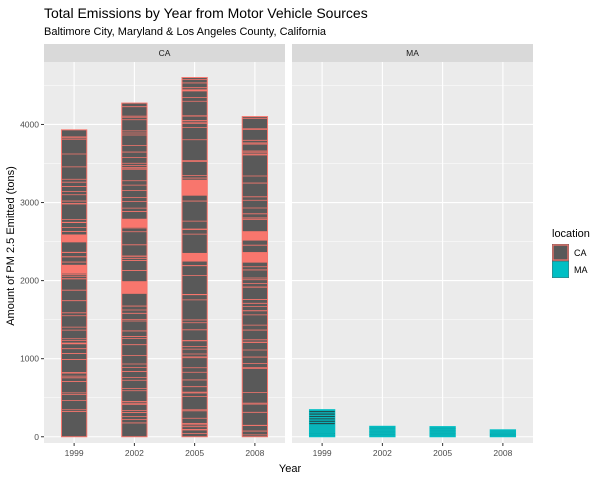 Image resolution: width=600 pixels, height=480 pixels. What do you see at coordinates (29, 203) in the screenshot?
I see `y-tick-label: 3000` at bounding box center [29, 203].